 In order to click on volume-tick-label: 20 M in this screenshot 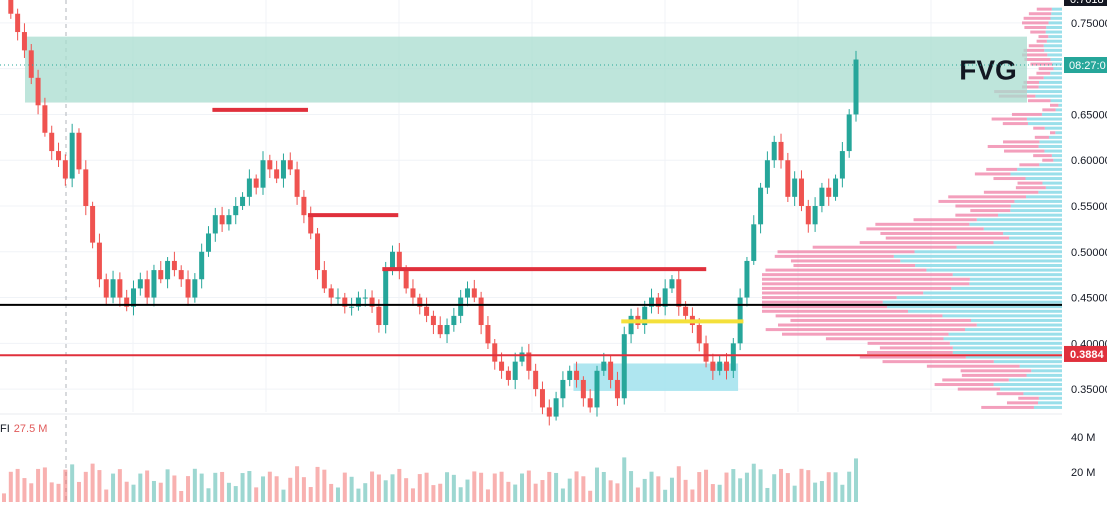, I will do `click(1083, 473)`.